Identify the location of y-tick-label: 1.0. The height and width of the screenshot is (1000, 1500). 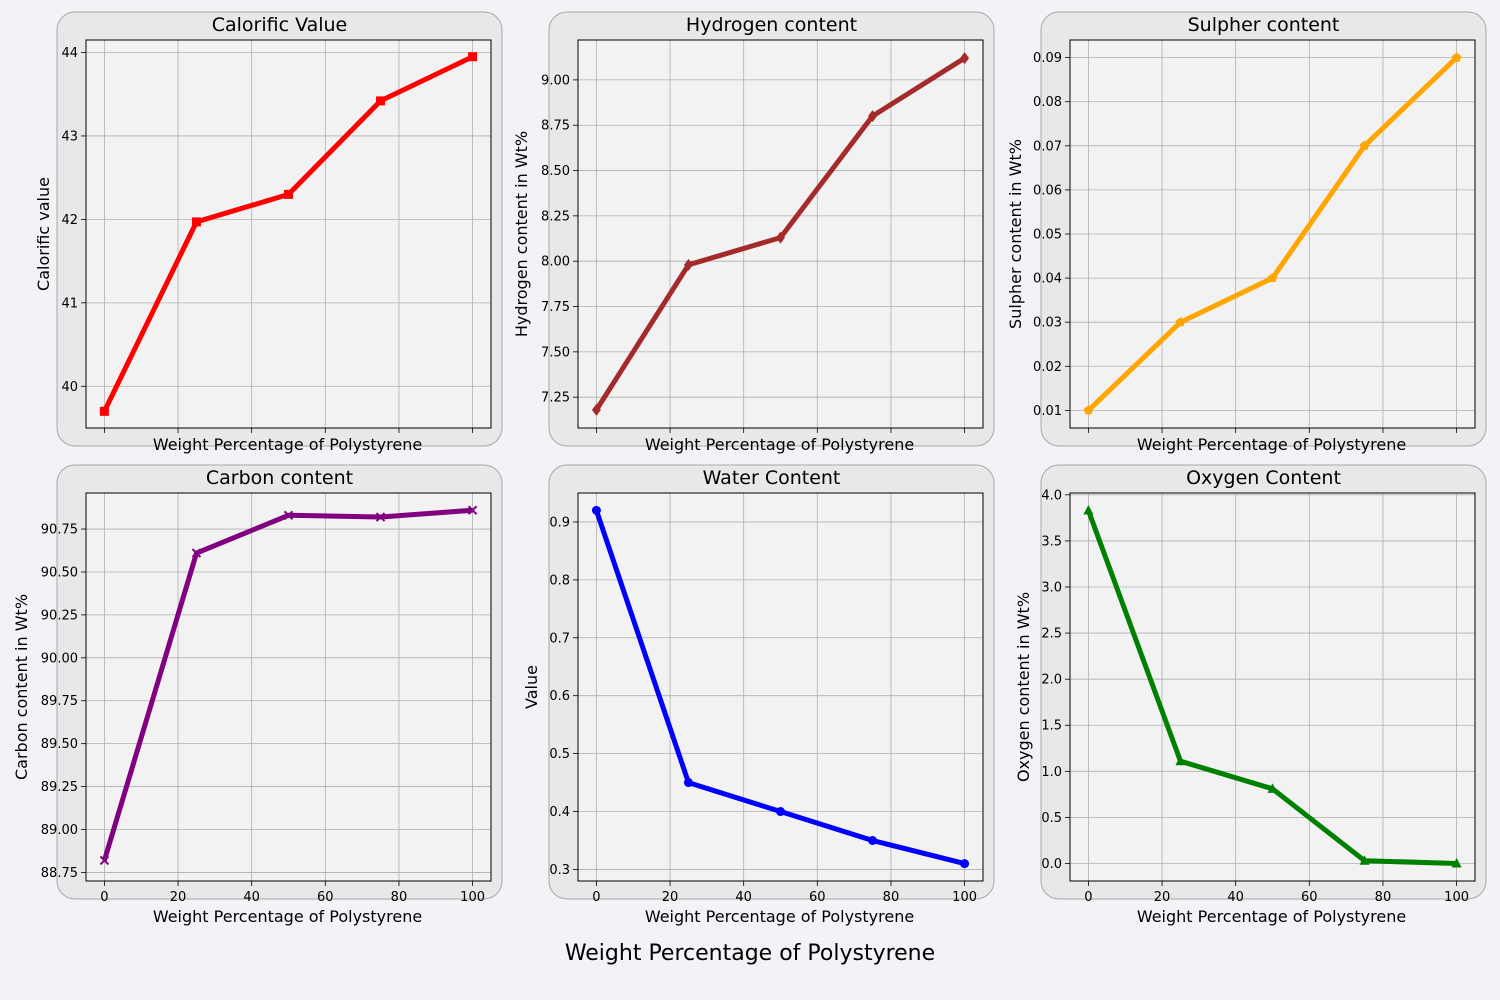
(1051, 772).